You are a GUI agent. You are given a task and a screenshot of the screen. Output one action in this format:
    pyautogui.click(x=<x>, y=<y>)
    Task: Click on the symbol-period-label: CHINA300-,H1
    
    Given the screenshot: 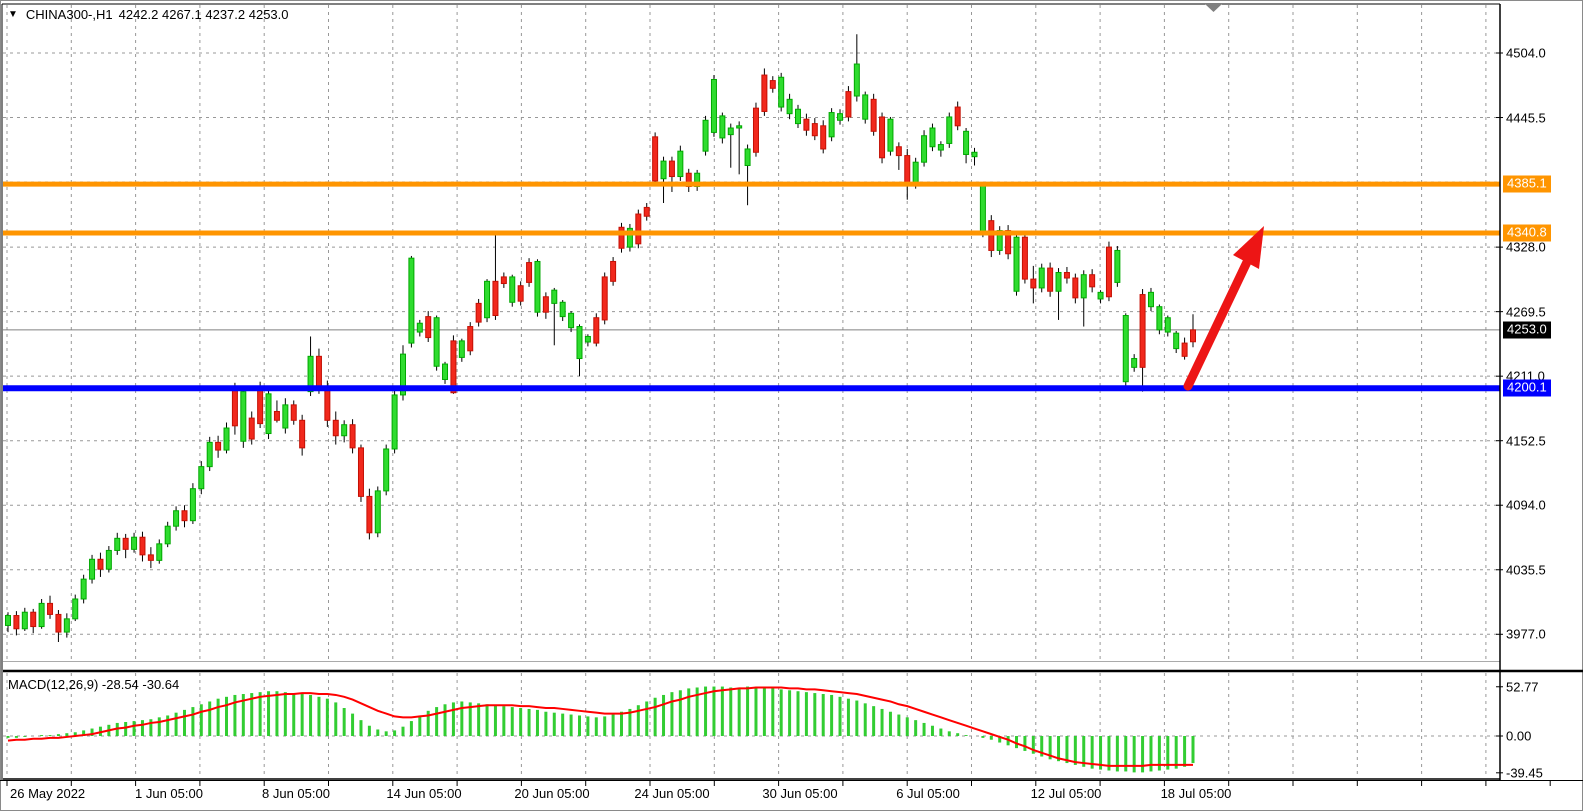 What is the action you would take?
    pyautogui.click(x=69, y=14)
    